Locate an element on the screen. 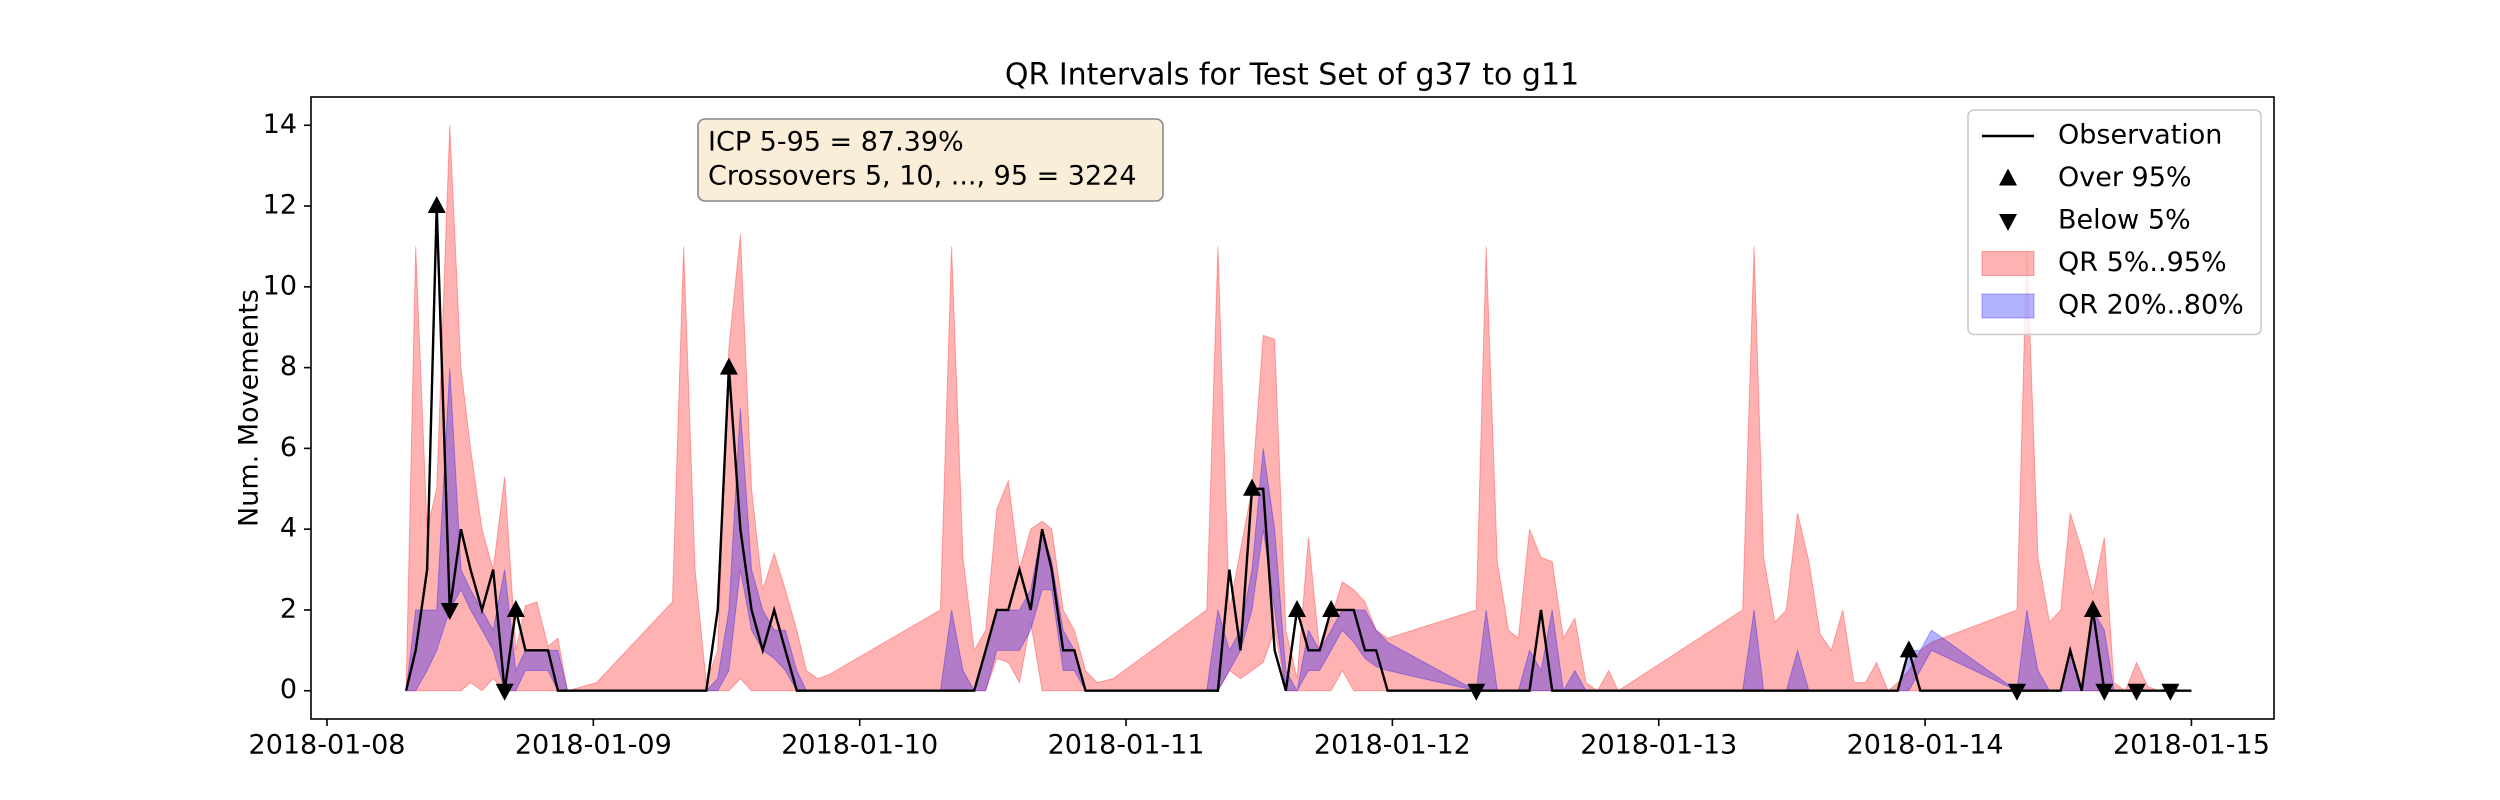 This screenshot has height=800, width=2500. y-tick-label: 12 is located at coordinates (280, 205).